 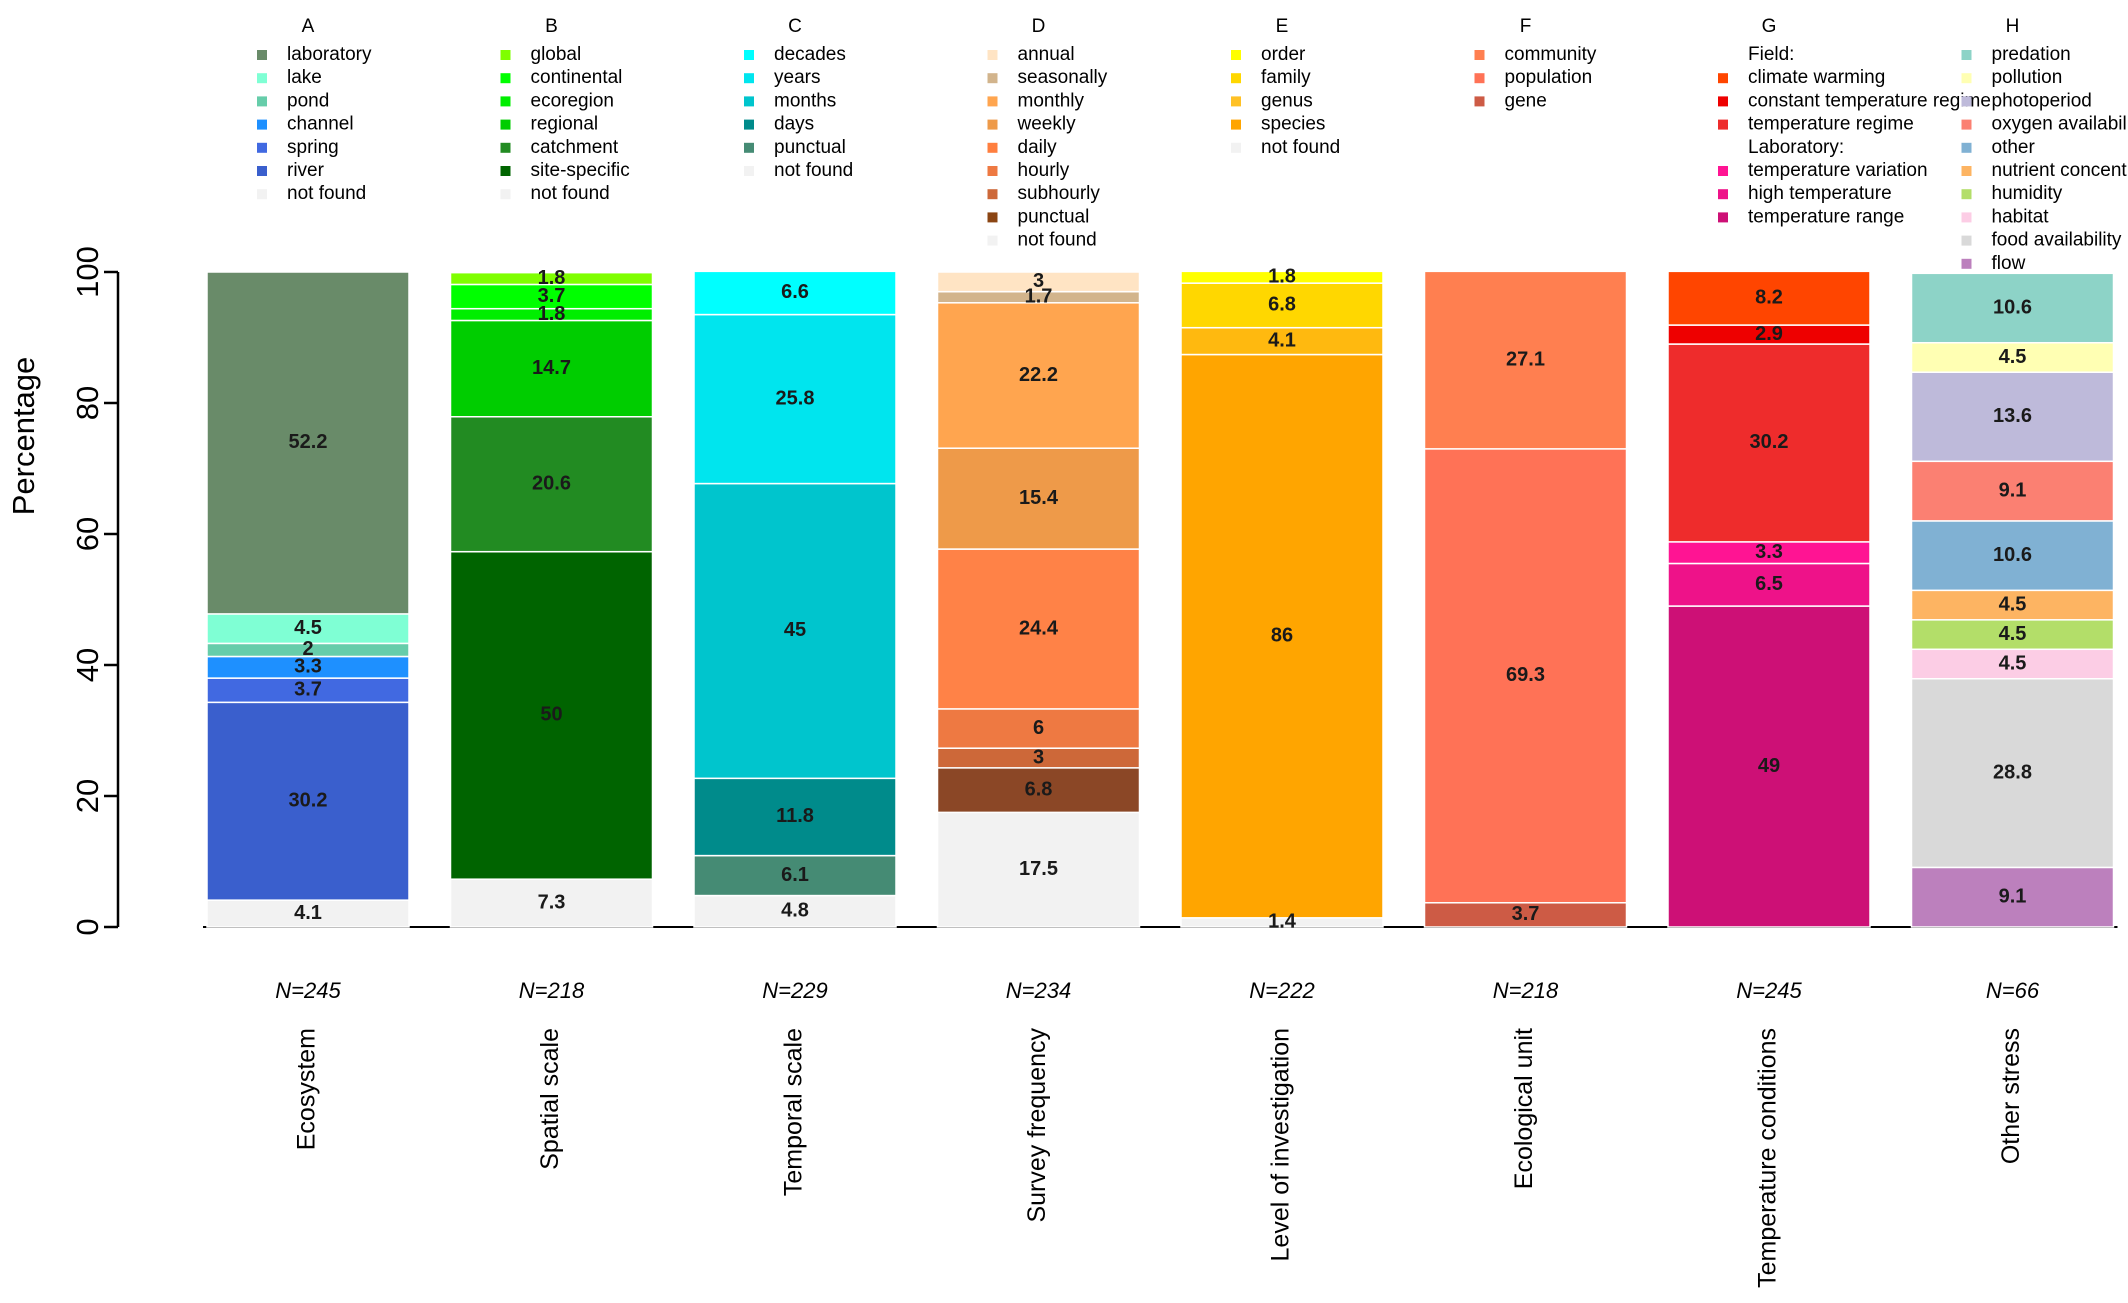 I want to click on bar-segment-temperature-conditions-temperature-range, so click(x=1769, y=766).